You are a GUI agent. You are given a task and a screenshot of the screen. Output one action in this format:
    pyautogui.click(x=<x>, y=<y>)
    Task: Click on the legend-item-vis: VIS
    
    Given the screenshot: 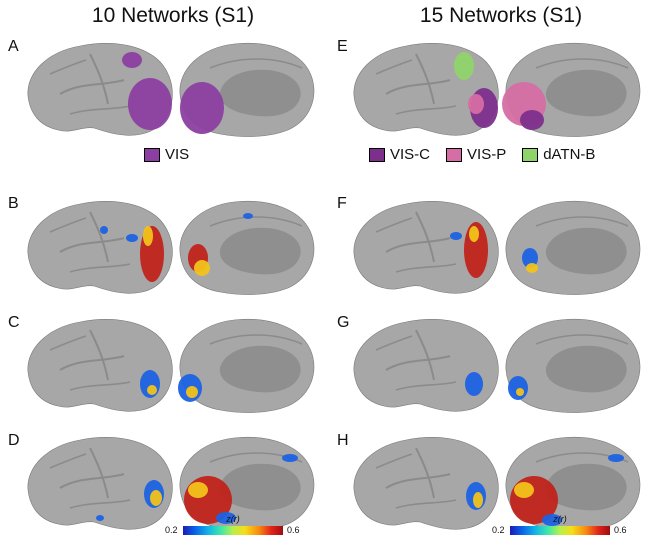 What is the action you would take?
    pyautogui.click(x=166, y=154)
    